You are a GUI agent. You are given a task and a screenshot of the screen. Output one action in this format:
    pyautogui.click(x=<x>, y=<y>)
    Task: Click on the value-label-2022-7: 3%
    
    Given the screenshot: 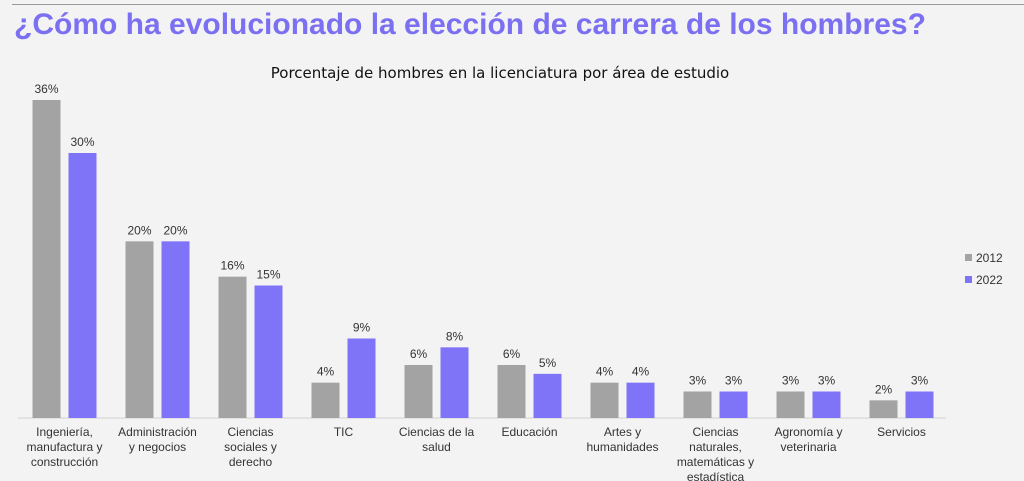 What is the action you would take?
    pyautogui.click(x=734, y=381)
    